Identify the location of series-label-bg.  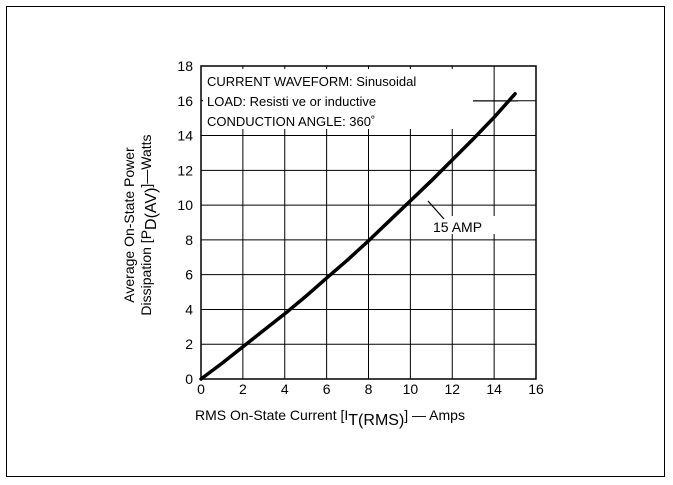
(466, 225).